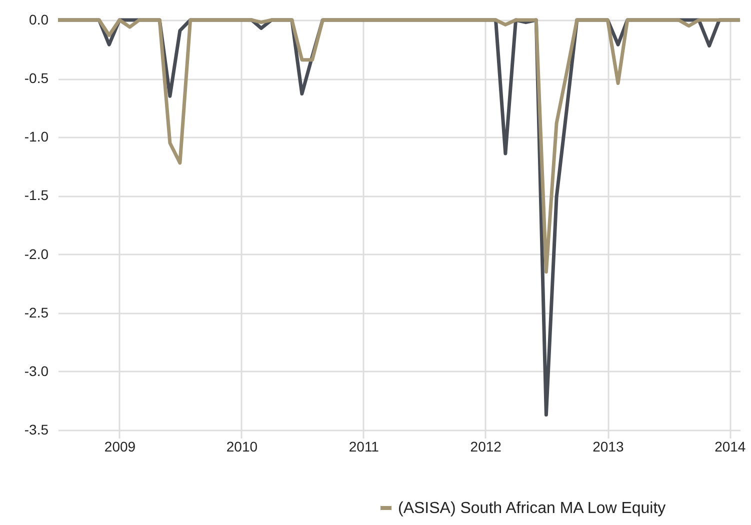  I want to click on x-tick-label: 2009, so click(120, 446).